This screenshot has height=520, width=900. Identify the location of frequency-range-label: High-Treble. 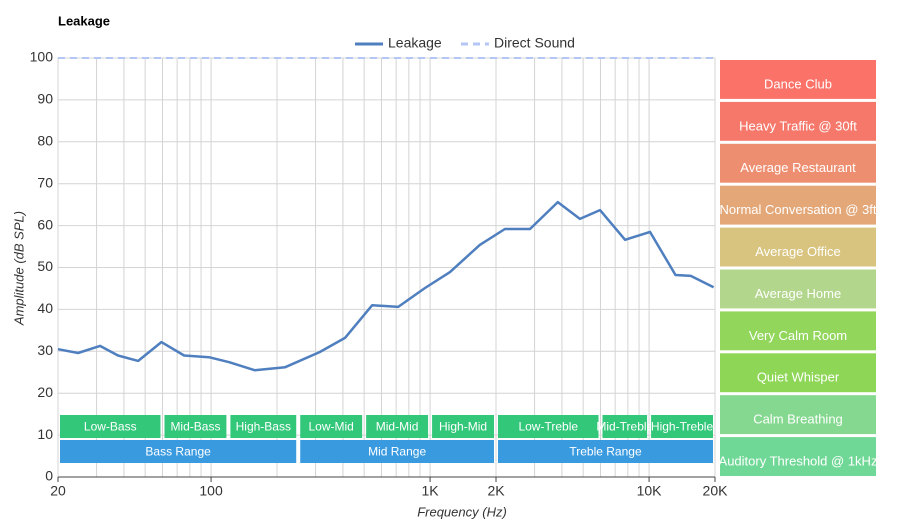
(682, 427).